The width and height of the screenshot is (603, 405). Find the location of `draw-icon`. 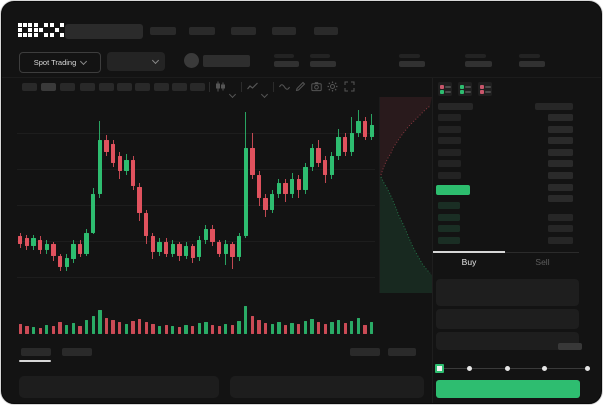

draw-icon is located at coordinates (300, 86).